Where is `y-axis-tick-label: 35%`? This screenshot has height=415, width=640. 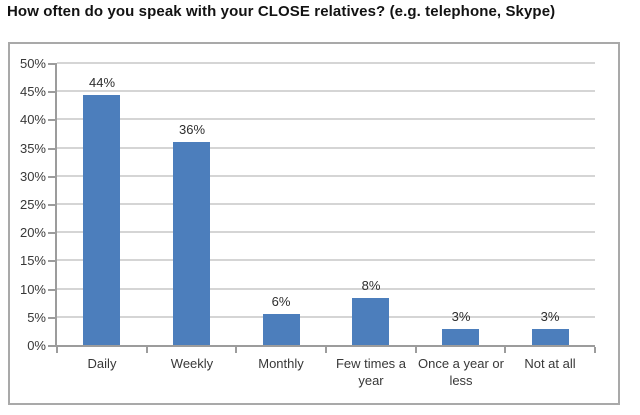 y-axis-tick-label: 35% is located at coordinates (32, 148).